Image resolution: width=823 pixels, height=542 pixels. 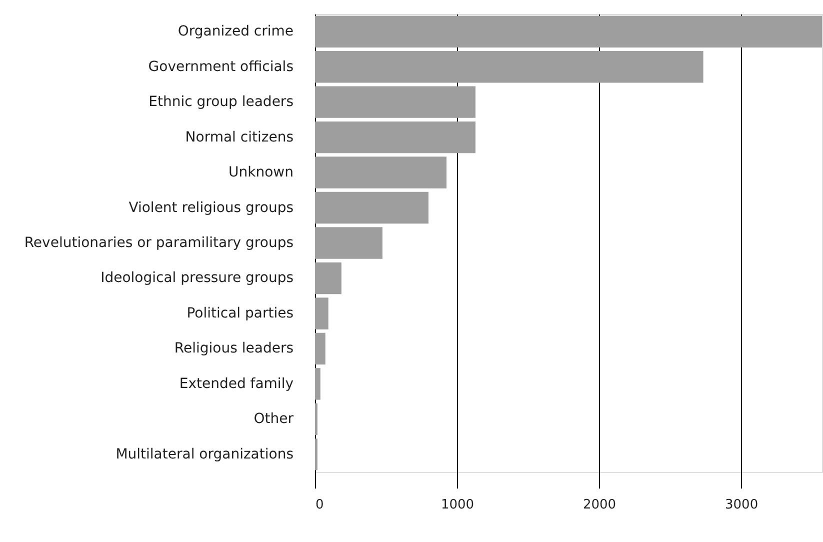 What do you see at coordinates (236, 384) in the screenshot?
I see `y-tick-label: Extended family` at bounding box center [236, 384].